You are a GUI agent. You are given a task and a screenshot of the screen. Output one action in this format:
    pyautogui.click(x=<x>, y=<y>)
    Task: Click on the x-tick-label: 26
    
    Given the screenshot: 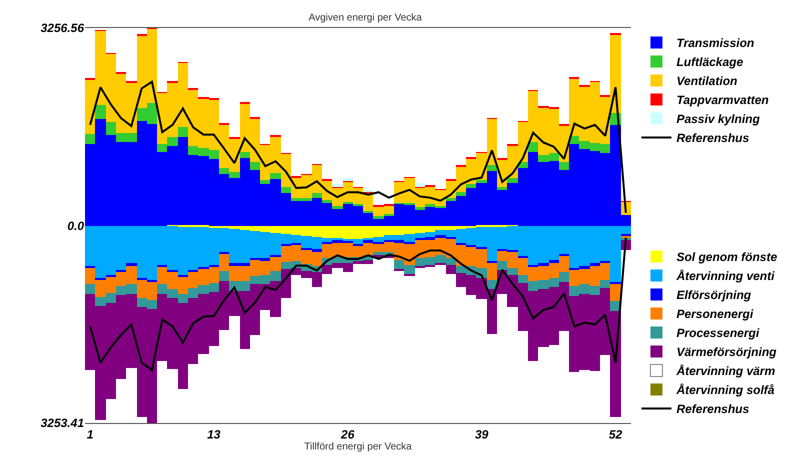 What is the action you would take?
    pyautogui.click(x=347, y=434)
    